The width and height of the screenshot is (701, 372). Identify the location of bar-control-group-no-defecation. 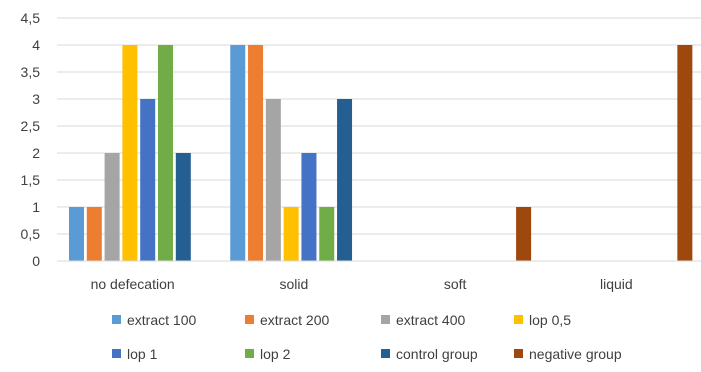
(183, 207).